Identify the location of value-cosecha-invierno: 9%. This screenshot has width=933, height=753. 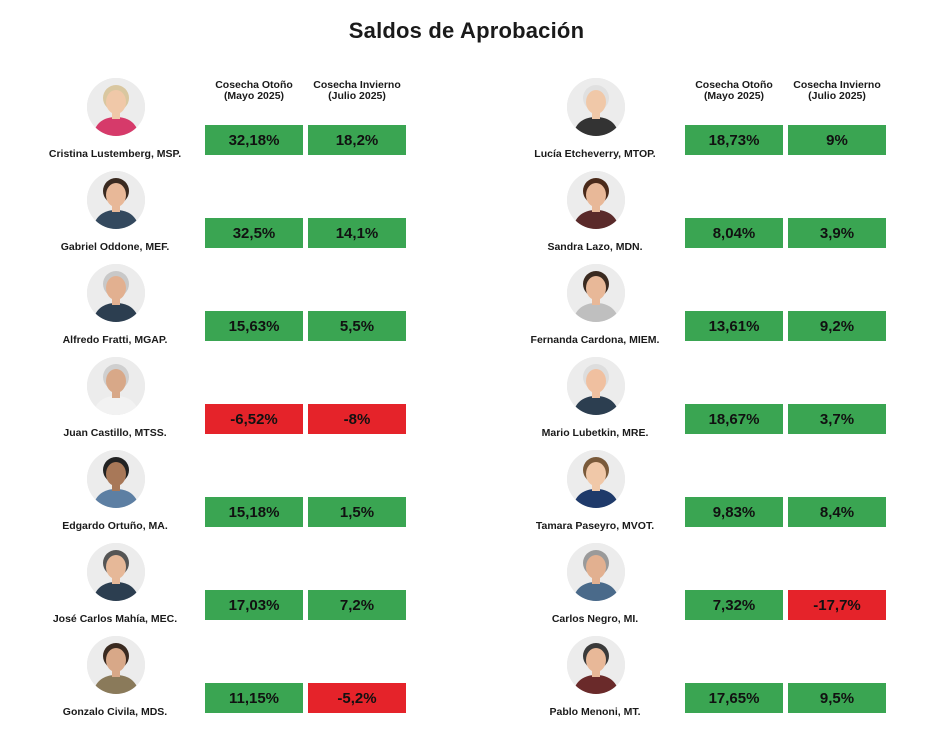
(837, 140).